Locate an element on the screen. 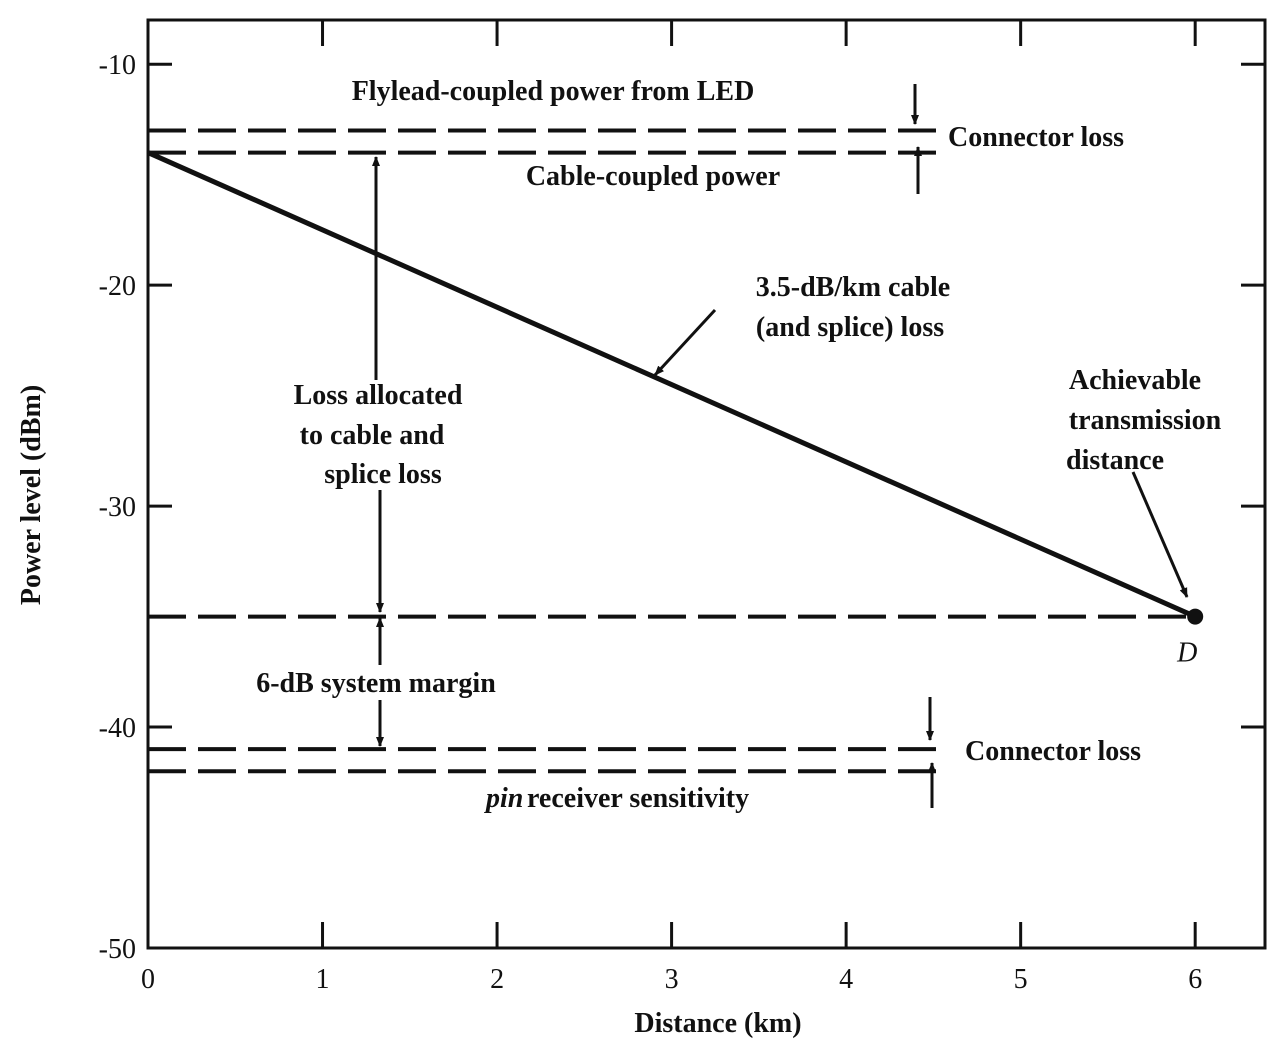 The image size is (1269, 1044). annotation: 3.5-dB/km cable is located at coordinates (853, 287).